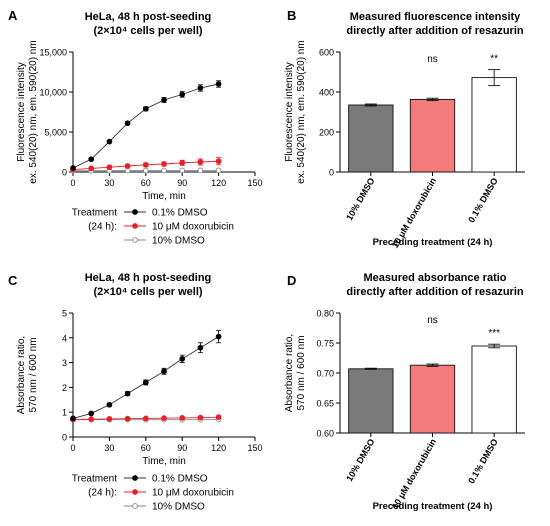  Describe the element at coordinates (254, 448) in the screenshot. I see `panel-c-x-tick-label: 150` at that location.